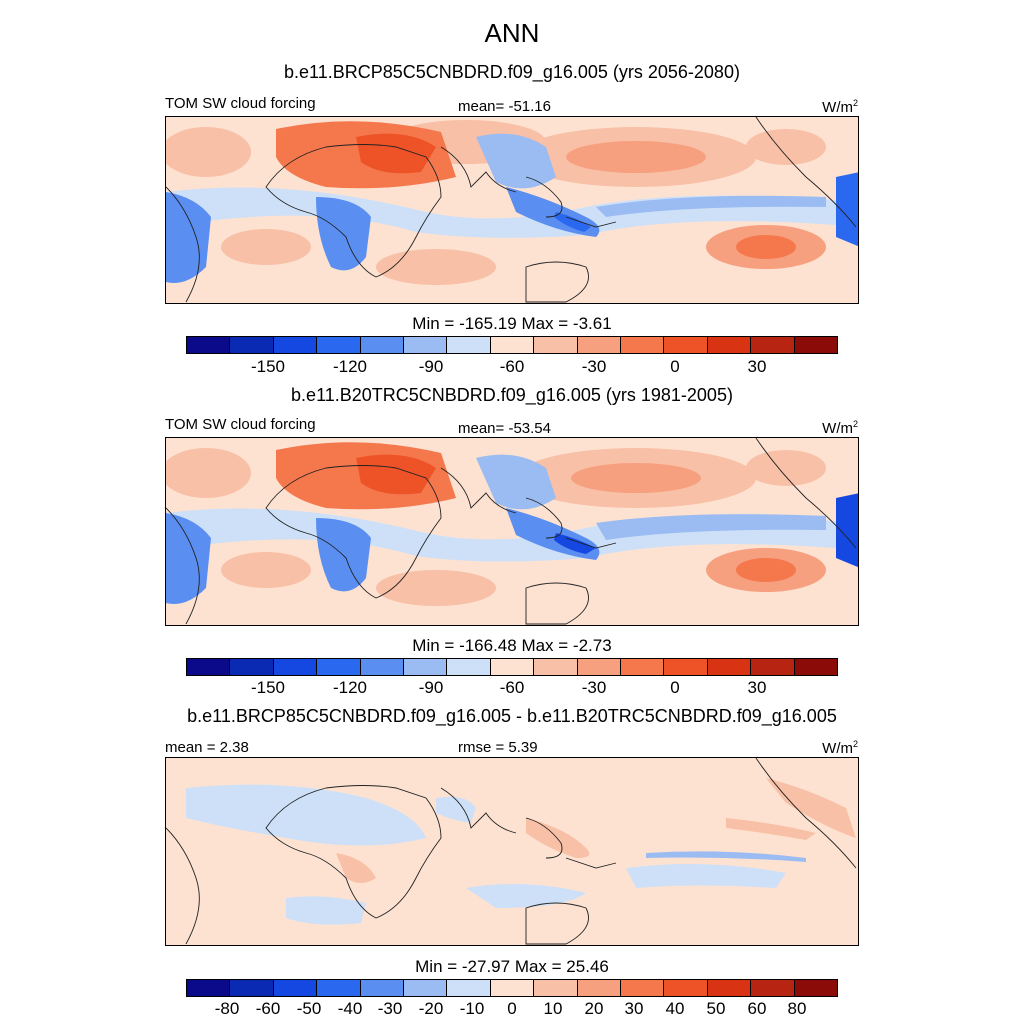 This screenshot has height=1024, width=1024. What do you see at coordinates (840, 748) in the screenshot?
I see `panel-3-units: W/m2` at bounding box center [840, 748].